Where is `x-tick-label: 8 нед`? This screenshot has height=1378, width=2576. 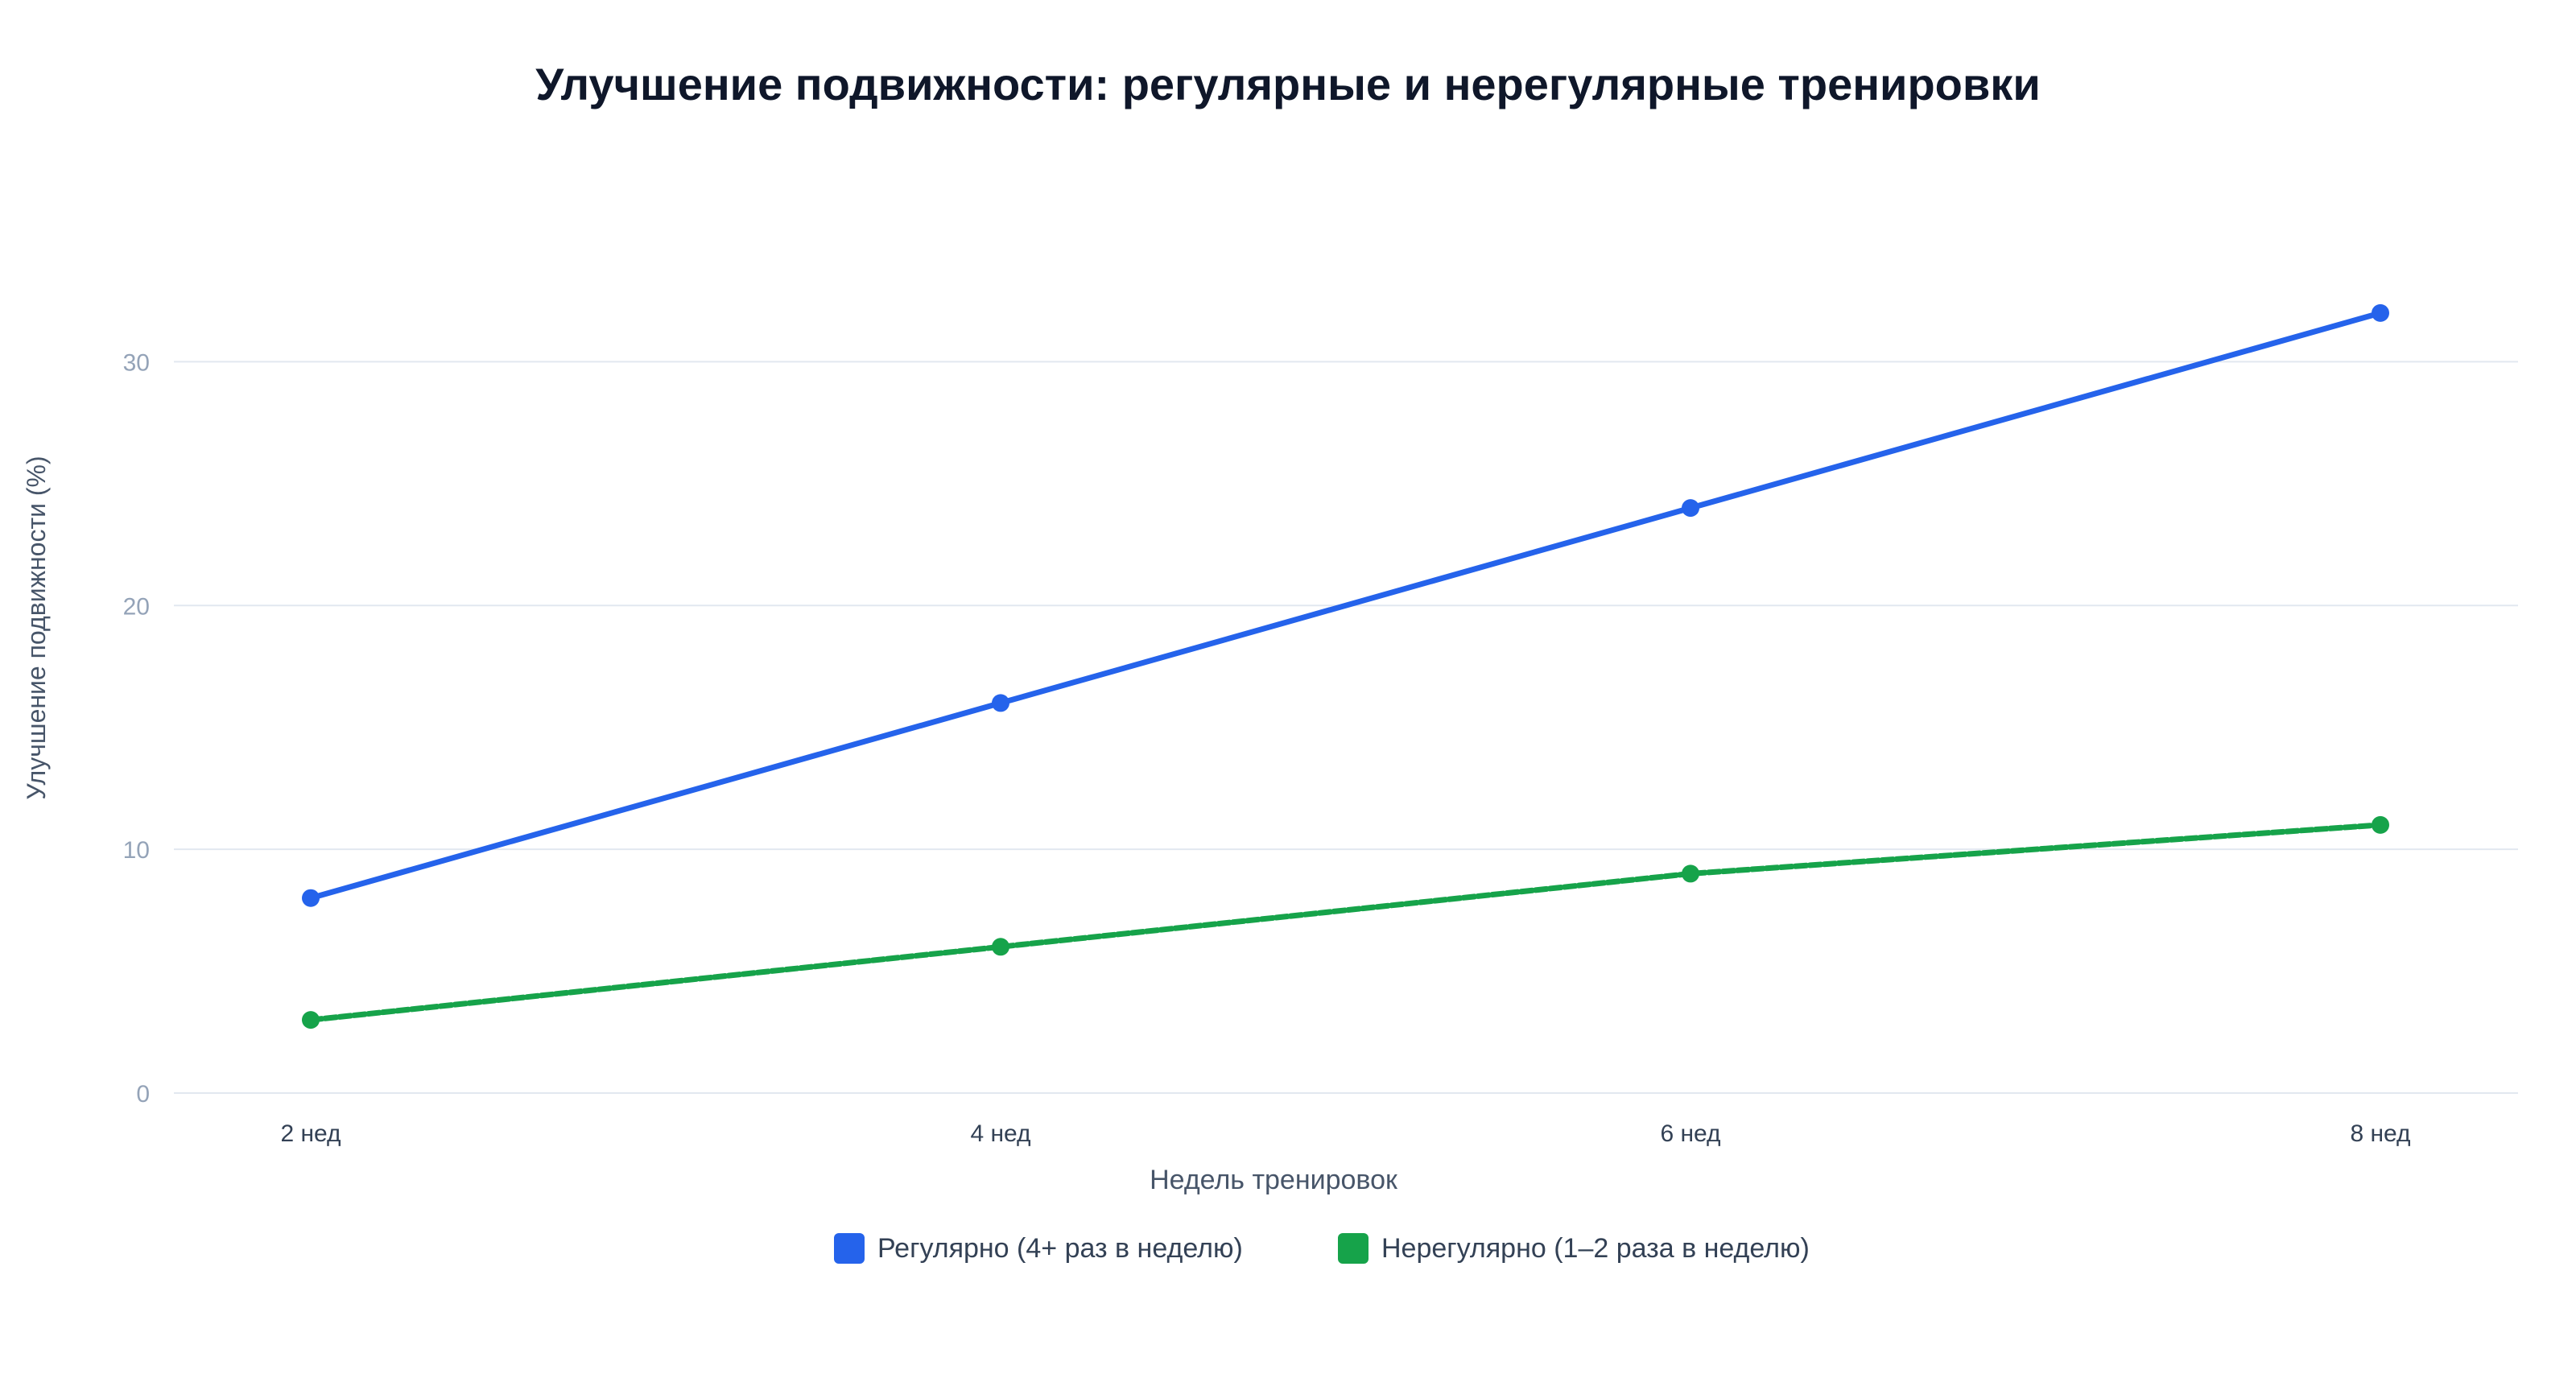 x-tick-label: 8 нед is located at coordinates (2380, 1133).